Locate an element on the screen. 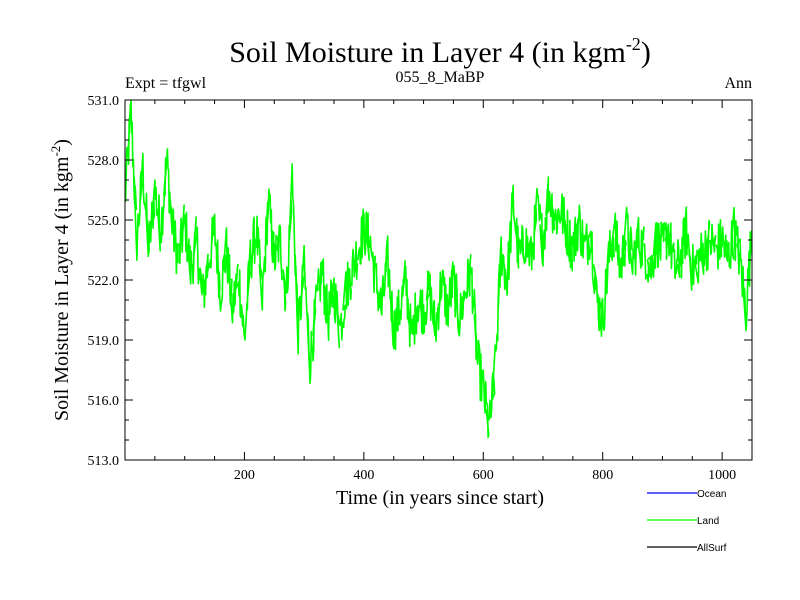  legend-label-land: Land is located at coordinates (708, 521).